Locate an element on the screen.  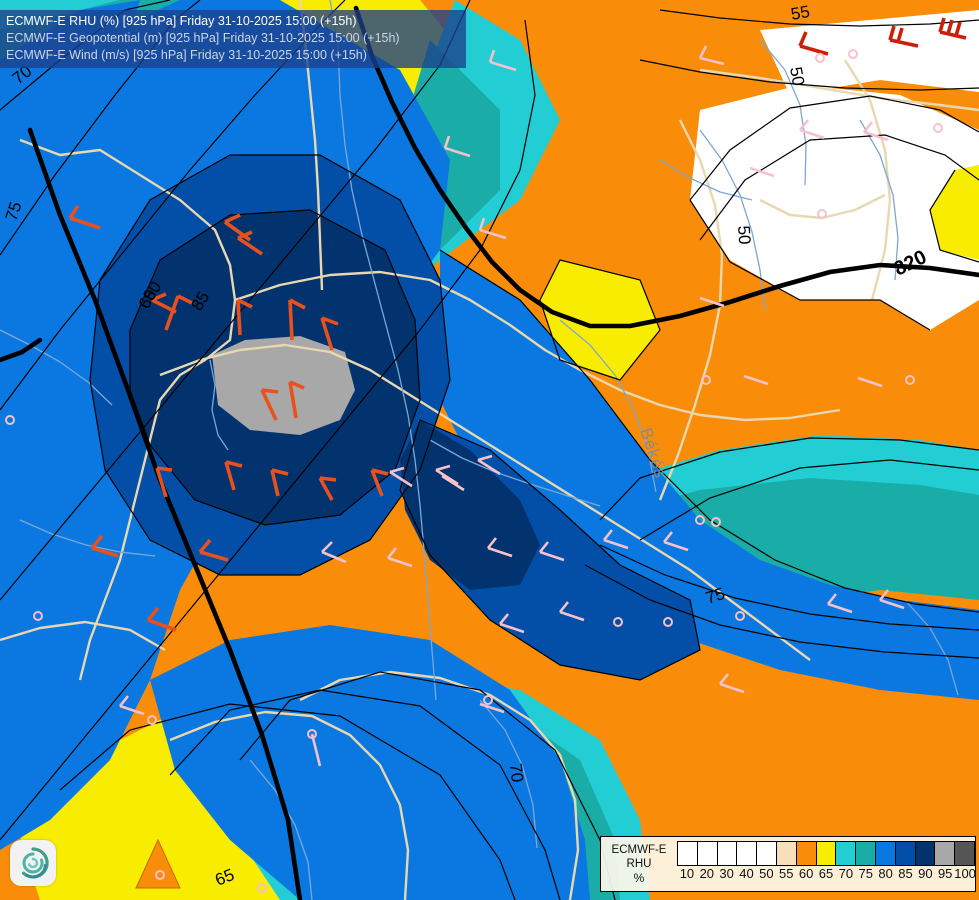
legend-tick-75: 75 is located at coordinates (865, 873).